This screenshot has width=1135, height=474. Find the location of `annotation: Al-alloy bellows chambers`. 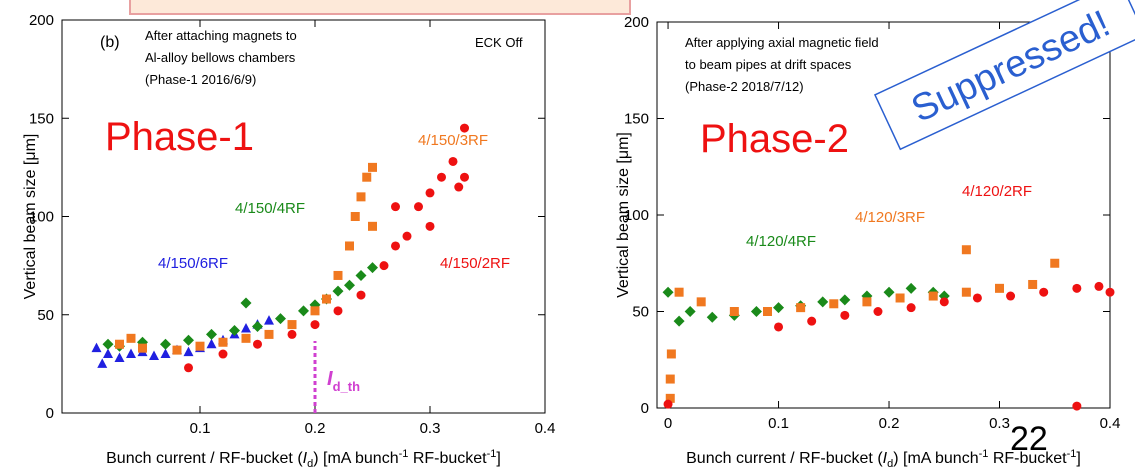

annotation: Al-alloy bellows chambers is located at coordinates (220, 57).